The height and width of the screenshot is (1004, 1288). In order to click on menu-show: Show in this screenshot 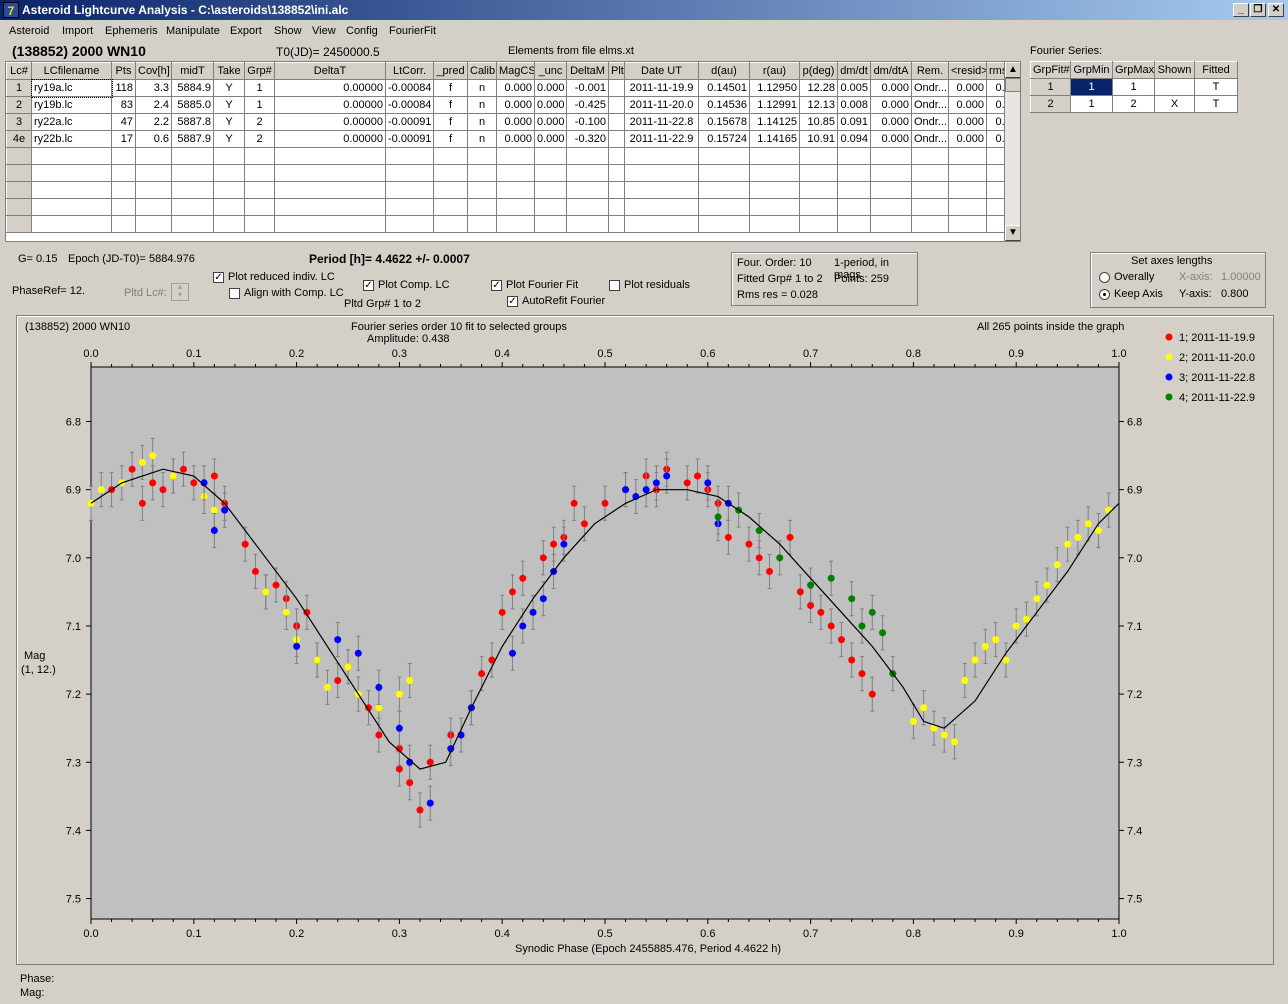, I will do `click(288, 31)`.